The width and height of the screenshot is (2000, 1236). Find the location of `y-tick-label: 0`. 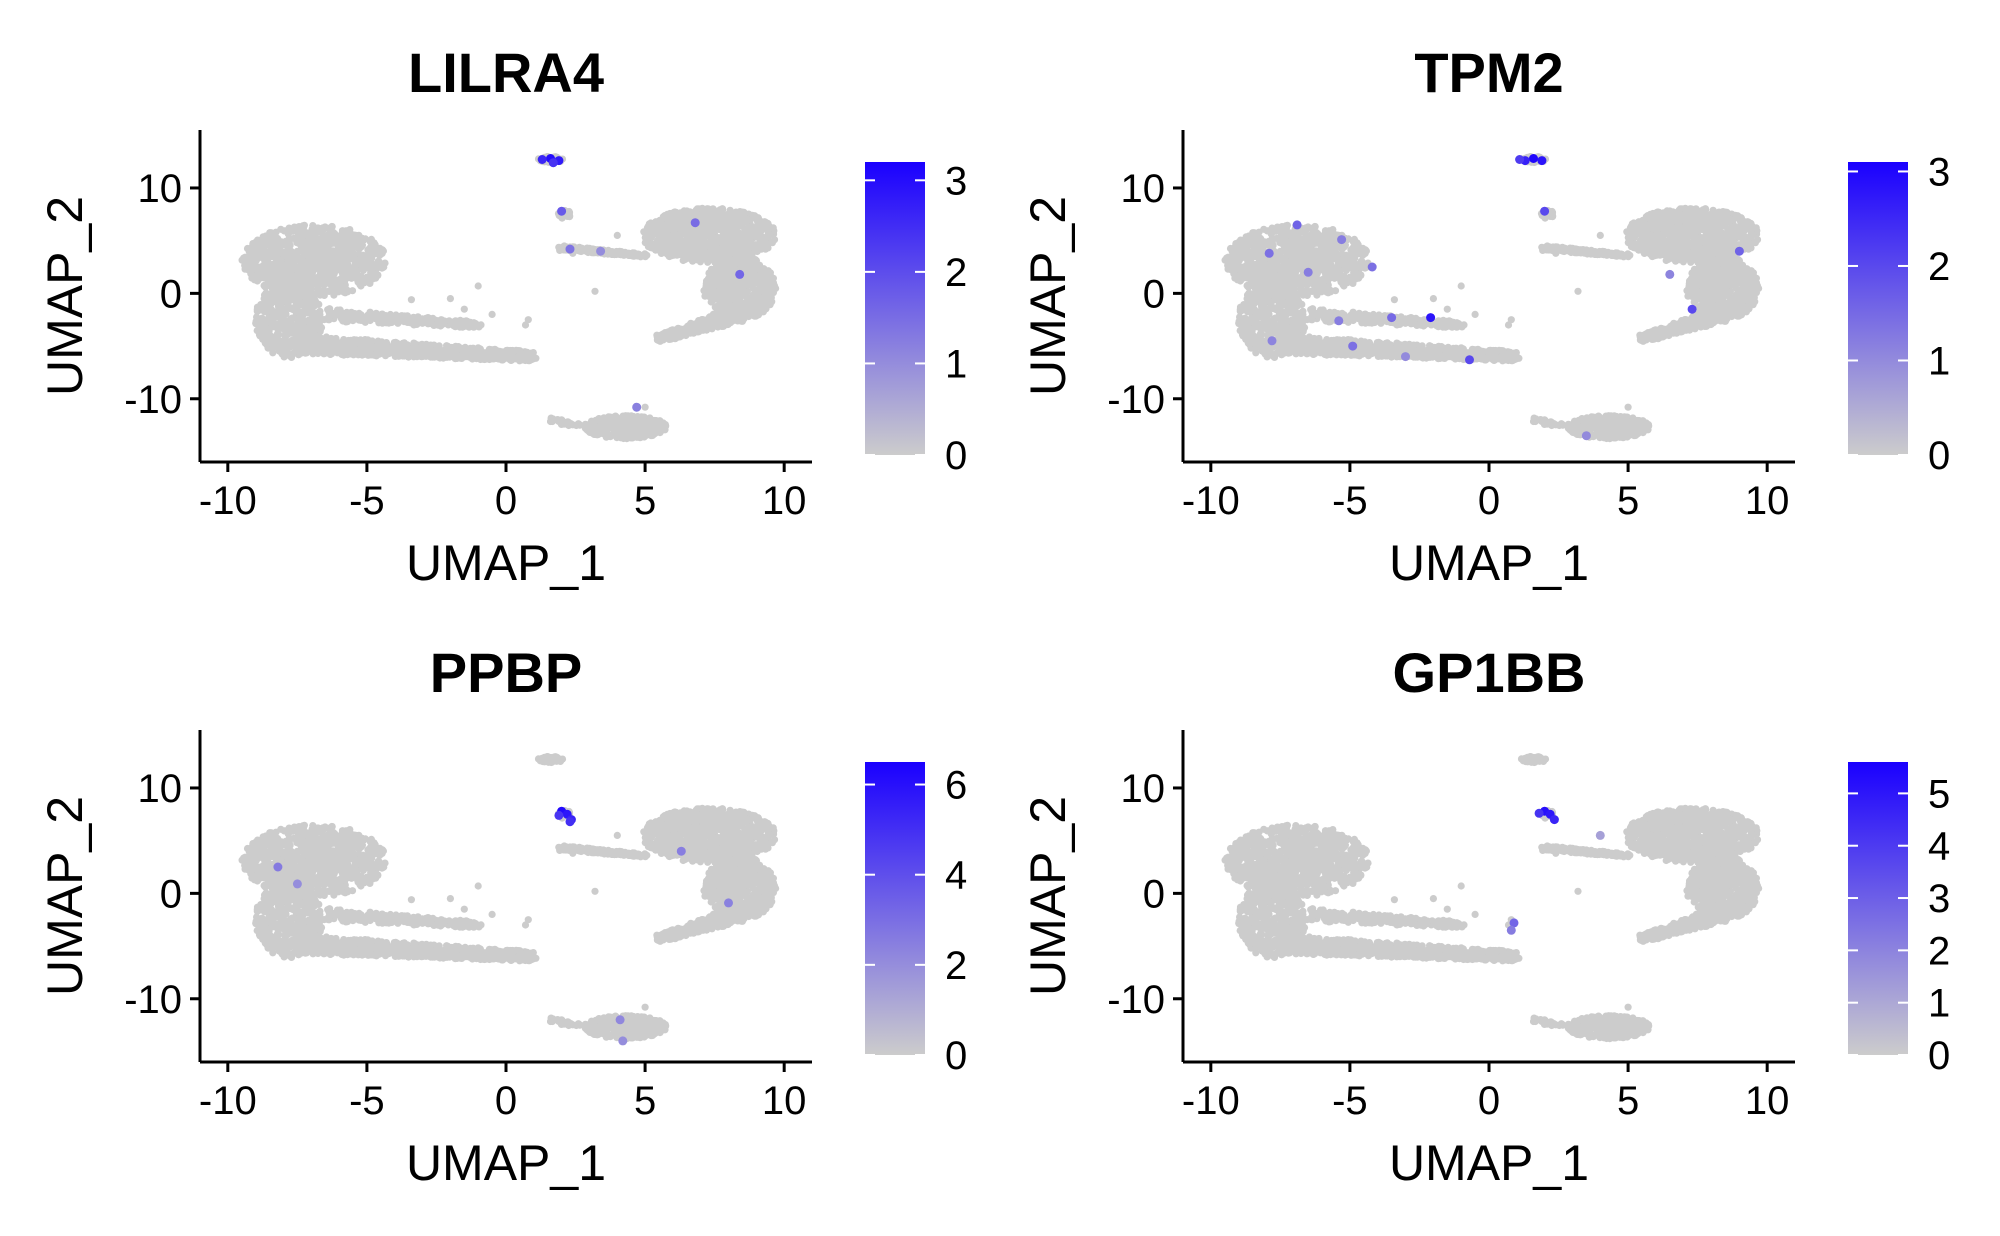

y-tick-label: 0 is located at coordinates (171, 294).